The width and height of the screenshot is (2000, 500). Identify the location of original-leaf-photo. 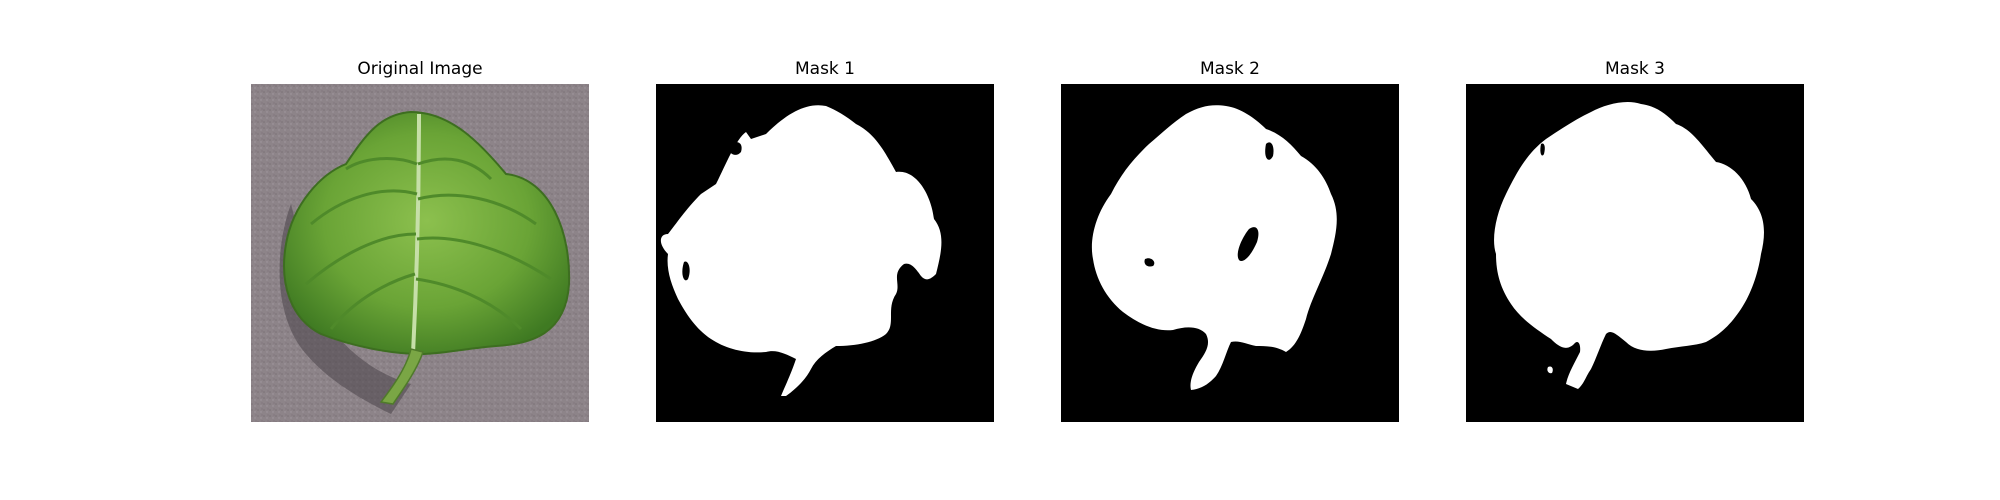
(420, 253).